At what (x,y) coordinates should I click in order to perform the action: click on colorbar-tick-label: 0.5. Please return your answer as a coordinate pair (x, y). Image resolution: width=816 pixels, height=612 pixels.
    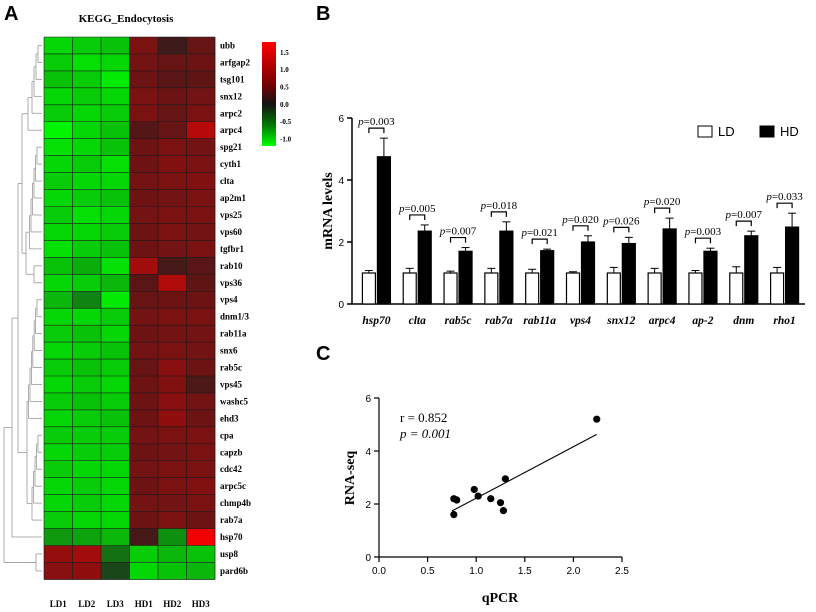
    Looking at the image, I should click on (284, 88).